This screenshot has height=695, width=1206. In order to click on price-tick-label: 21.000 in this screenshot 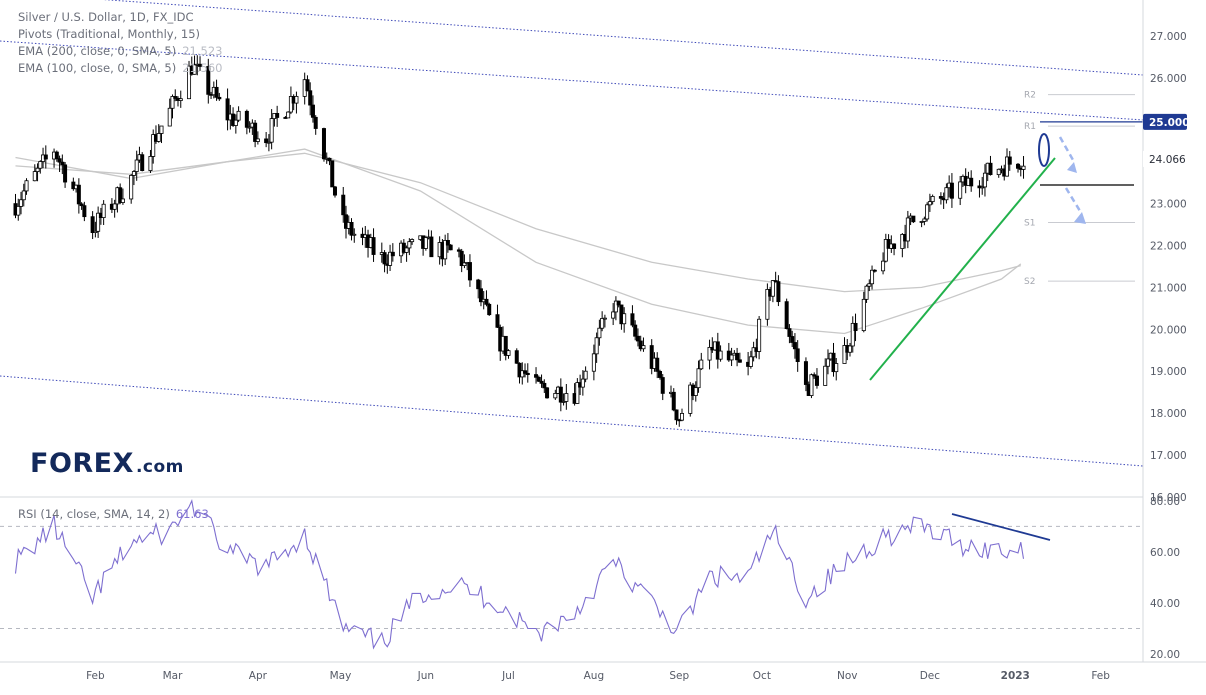, I will do `click(1168, 288)`.